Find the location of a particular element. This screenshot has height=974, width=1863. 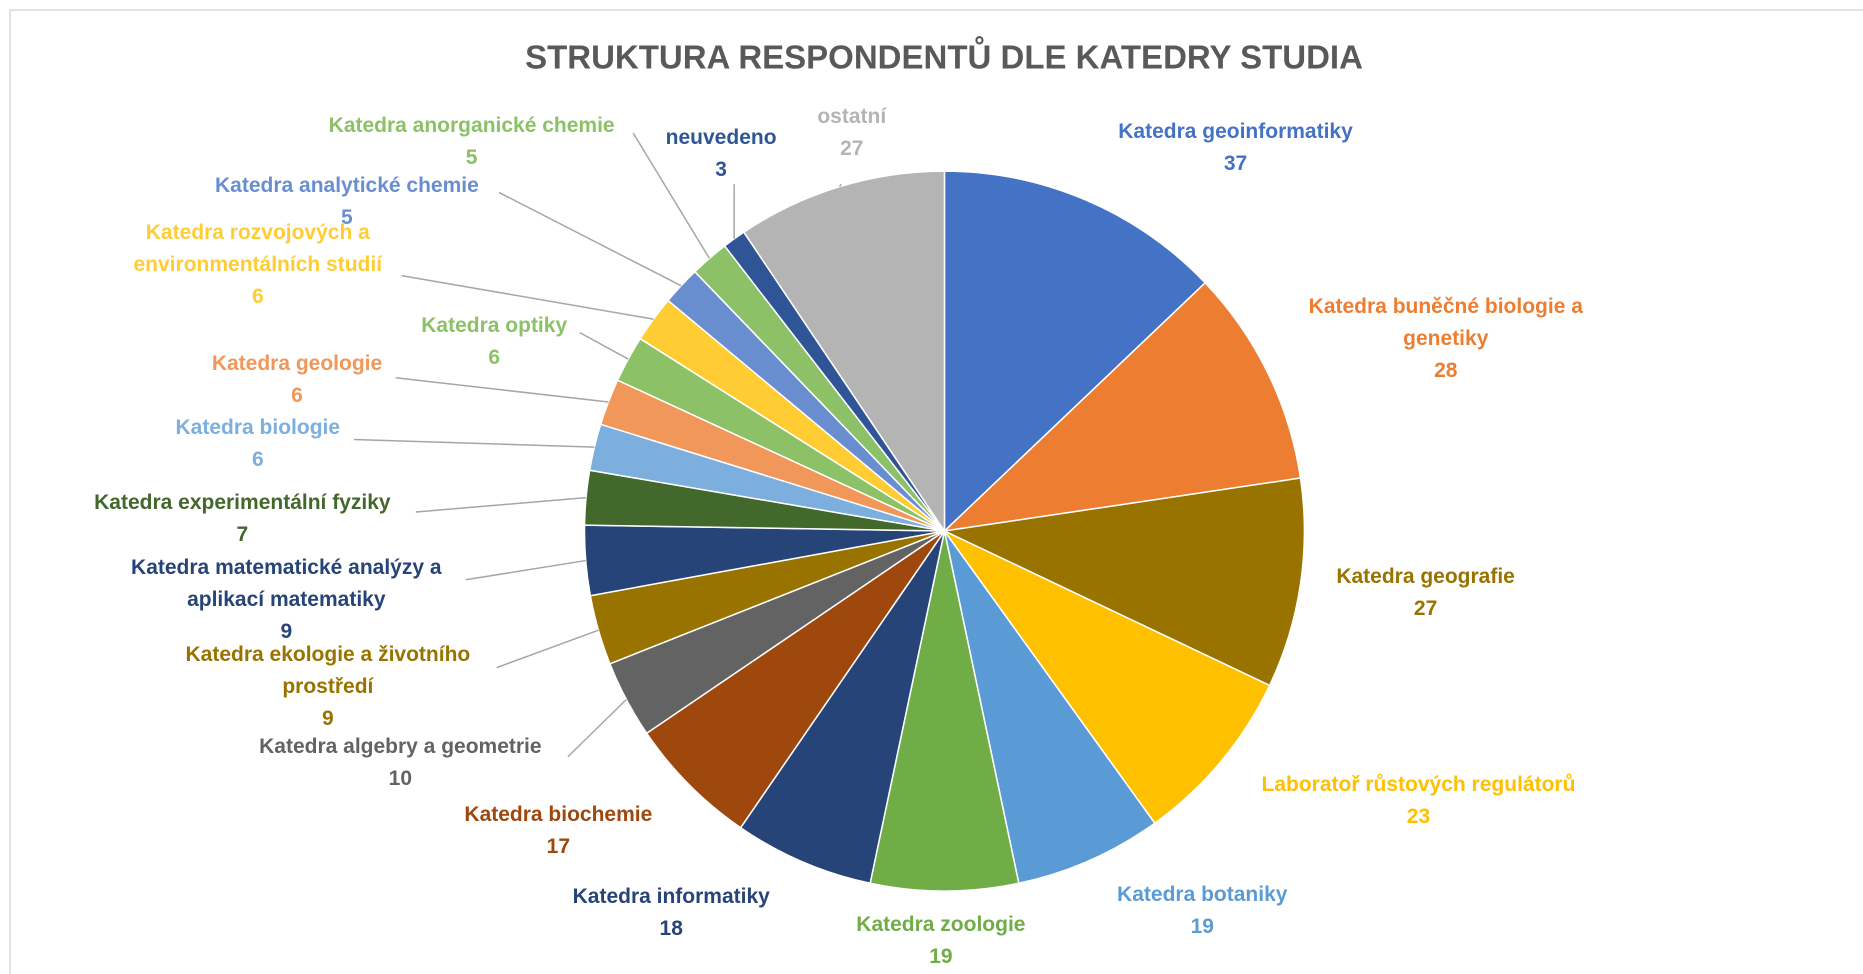

label-name: Katedra botaniky is located at coordinates (1202, 895).